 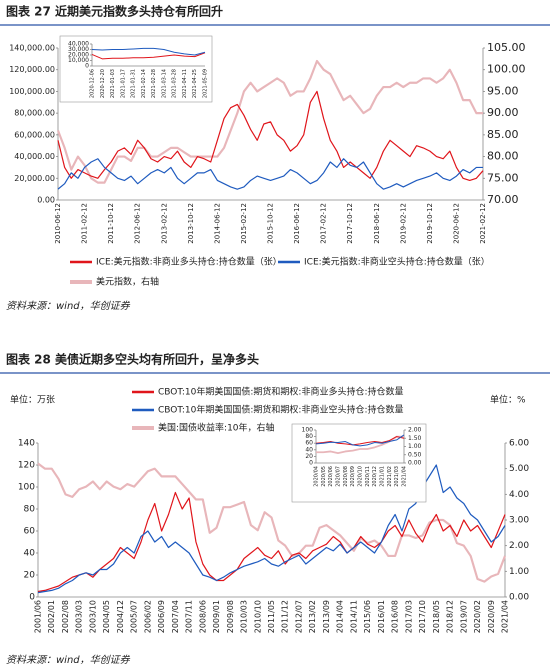 I want to click on x-tick-label: 2004/12, so click(x=120, y=616).